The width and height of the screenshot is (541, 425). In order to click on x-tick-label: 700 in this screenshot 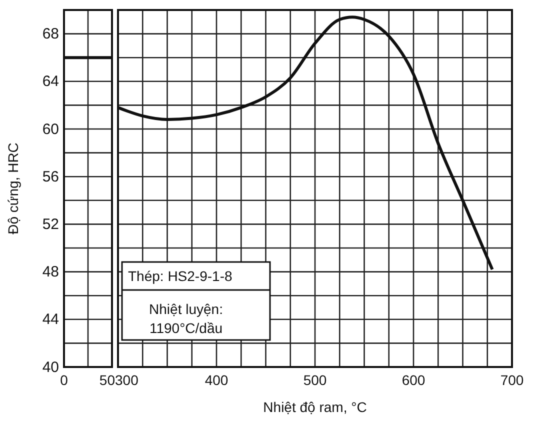, I will do `click(512, 380)`.